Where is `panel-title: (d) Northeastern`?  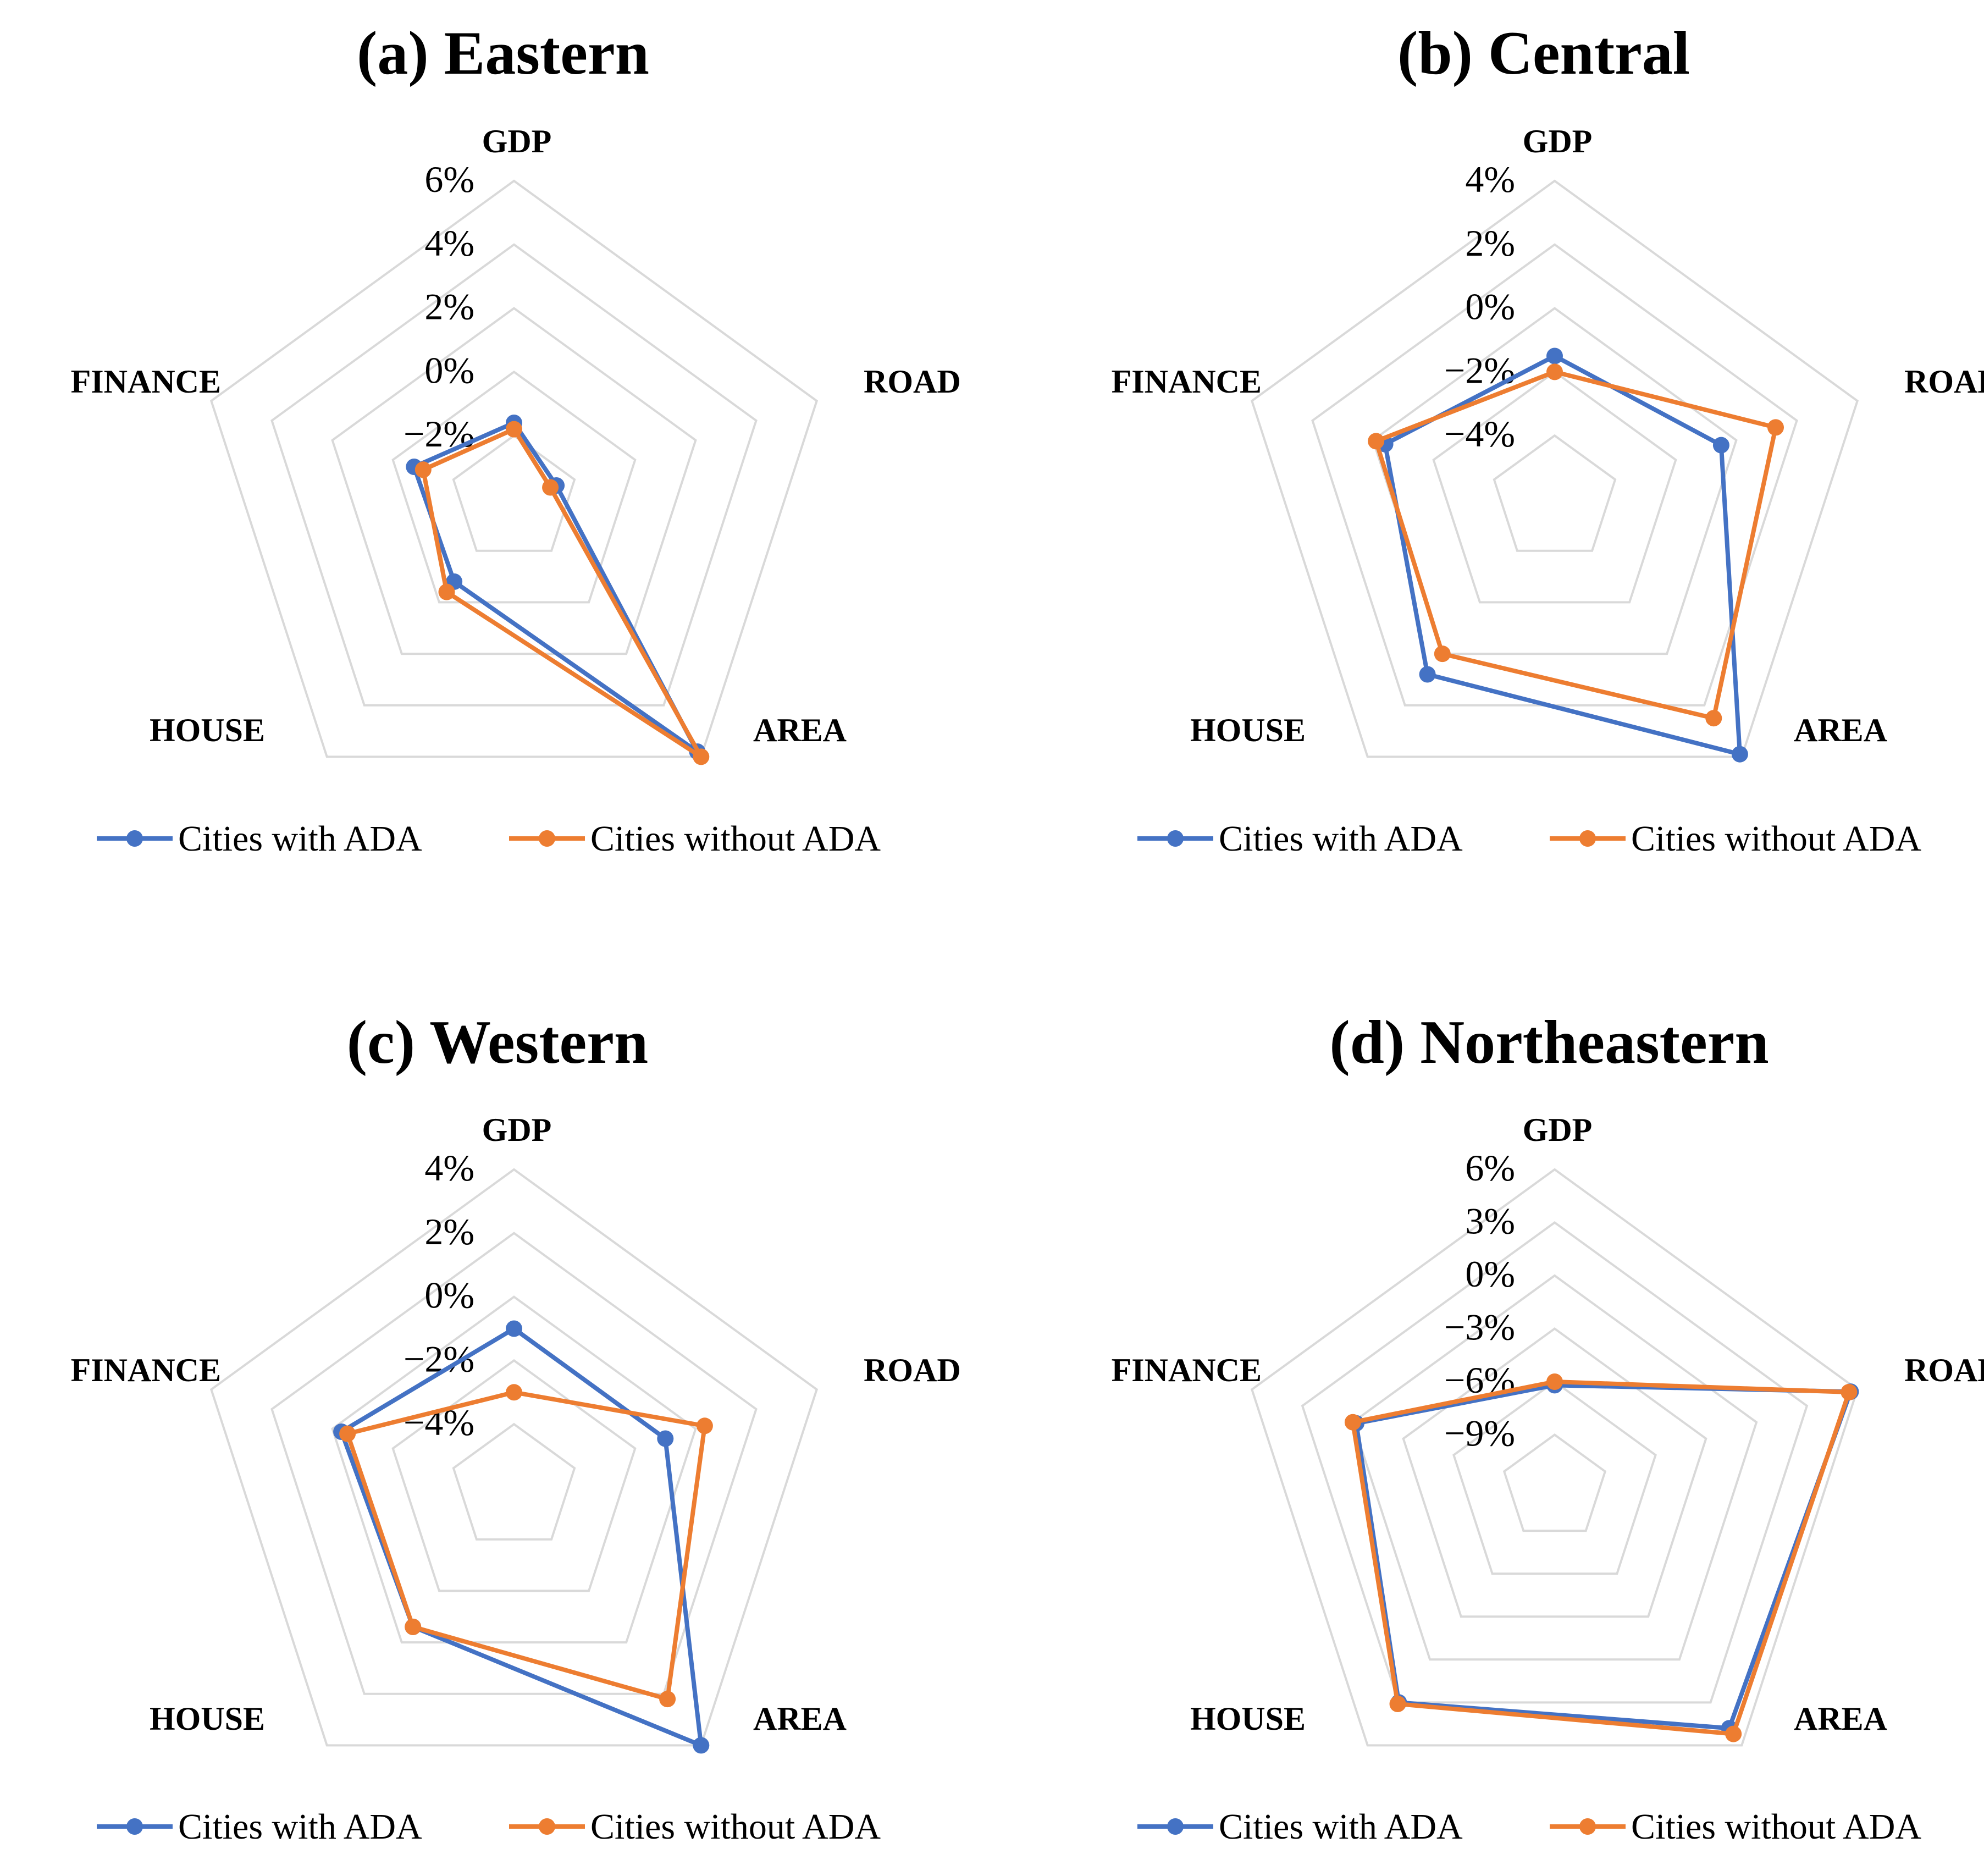 panel-title: (d) Northeastern is located at coordinates (1549, 1042).